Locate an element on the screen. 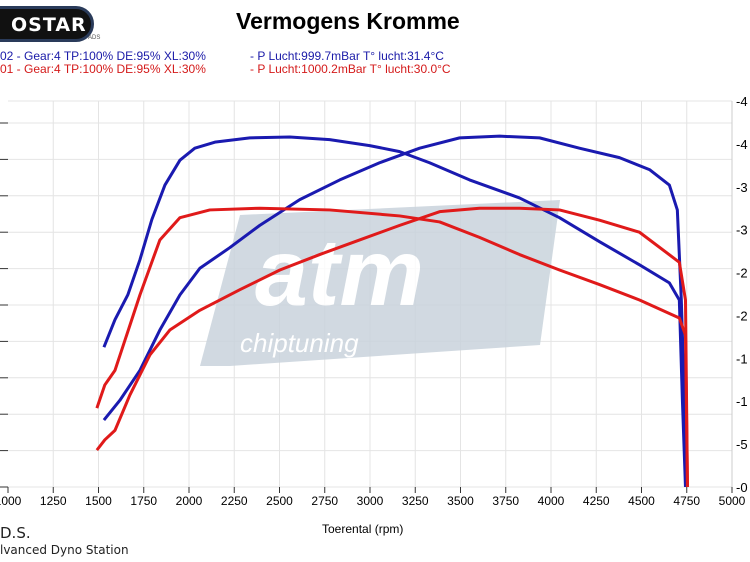 This screenshot has width=750, height=562. x-tick-label: 2500 is located at coordinates (279, 501).